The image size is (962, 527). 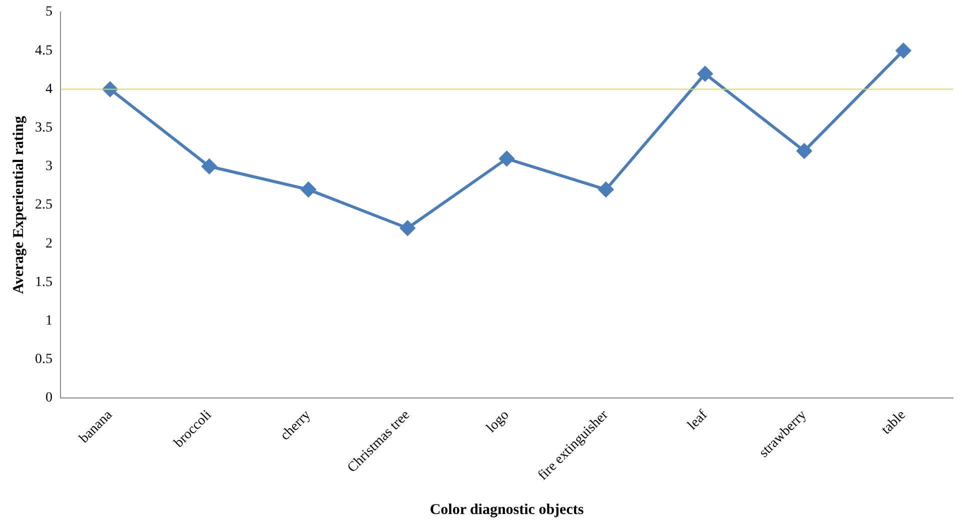 I want to click on y-tick-label: 5, so click(x=49, y=12).